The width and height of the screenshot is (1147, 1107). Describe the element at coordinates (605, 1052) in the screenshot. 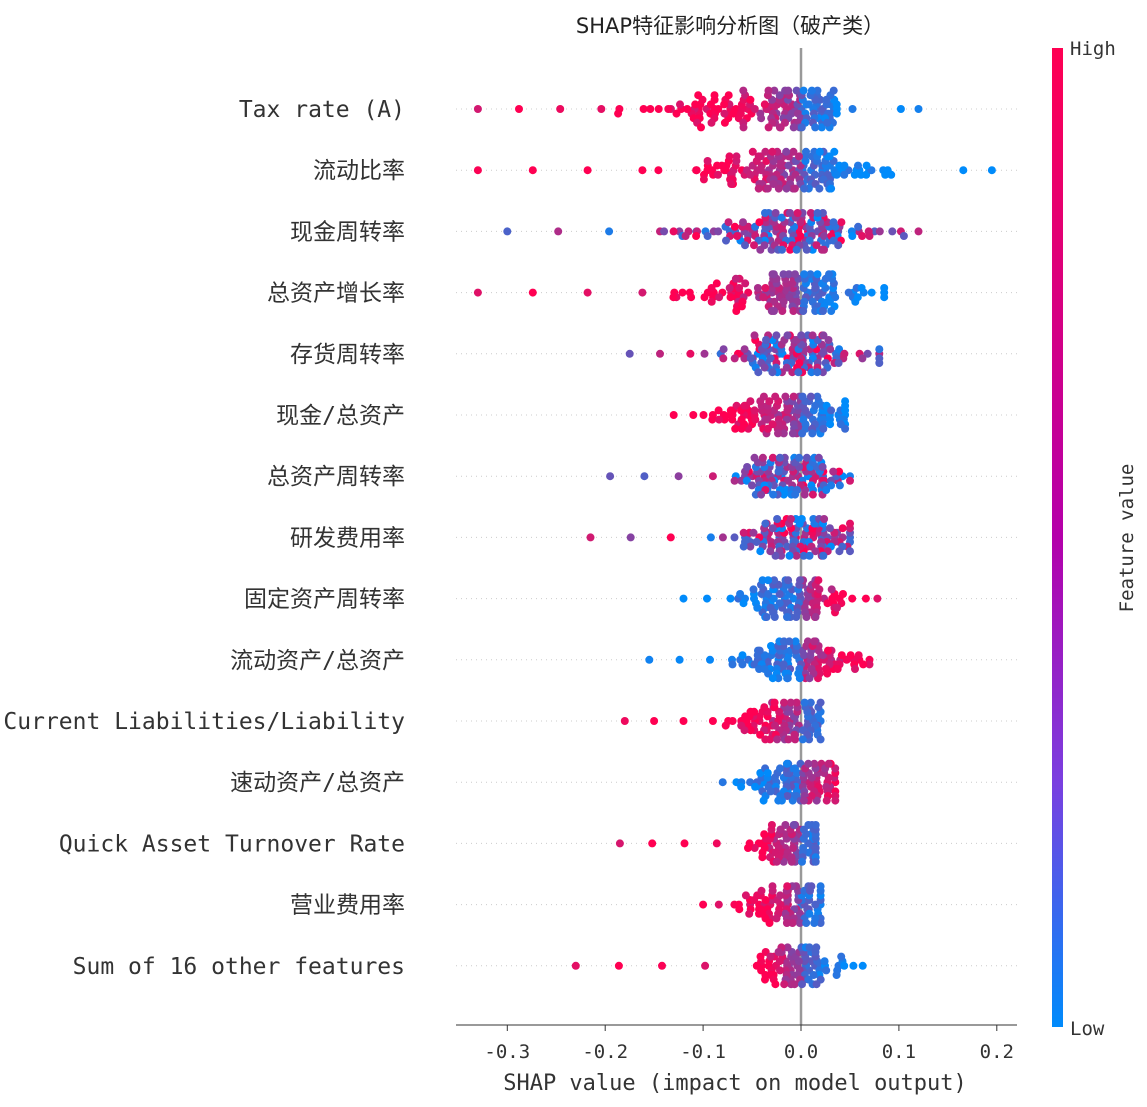

I see `x-tick-label: -0.2` at that location.